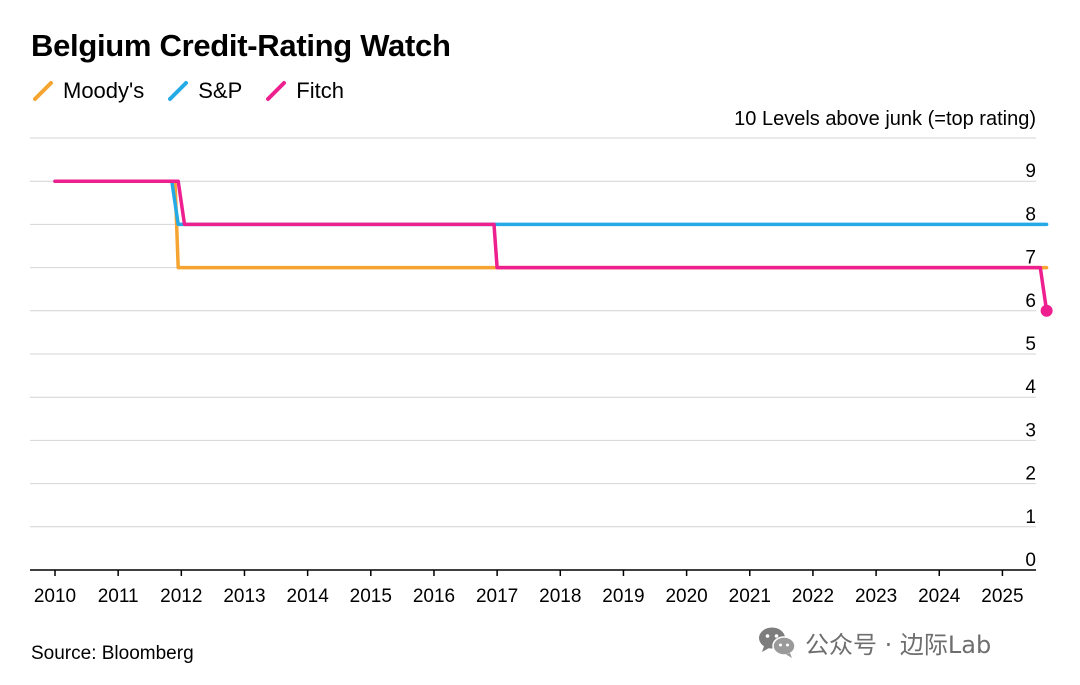 Image resolution: width=1080 pixels, height=685 pixels. I want to click on legend: Moody's S&P Fitch, so click(198, 91).